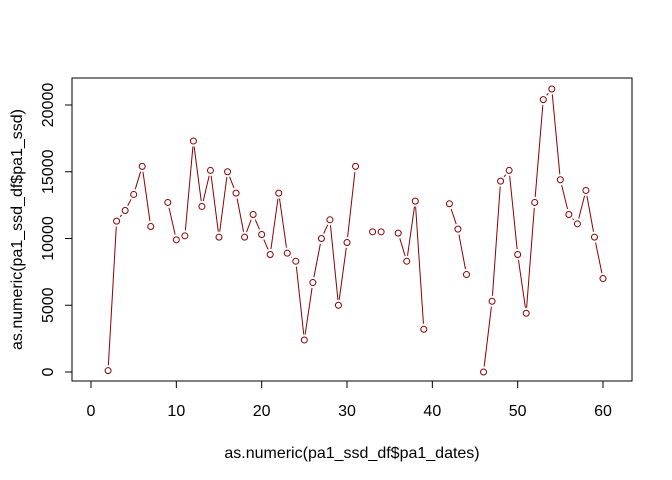 Image resolution: width=672 pixels, height=480 pixels. What do you see at coordinates (48, 238) in the screenshot?
I see `y-tick-label: 10000` at bounding box center [48, 238].